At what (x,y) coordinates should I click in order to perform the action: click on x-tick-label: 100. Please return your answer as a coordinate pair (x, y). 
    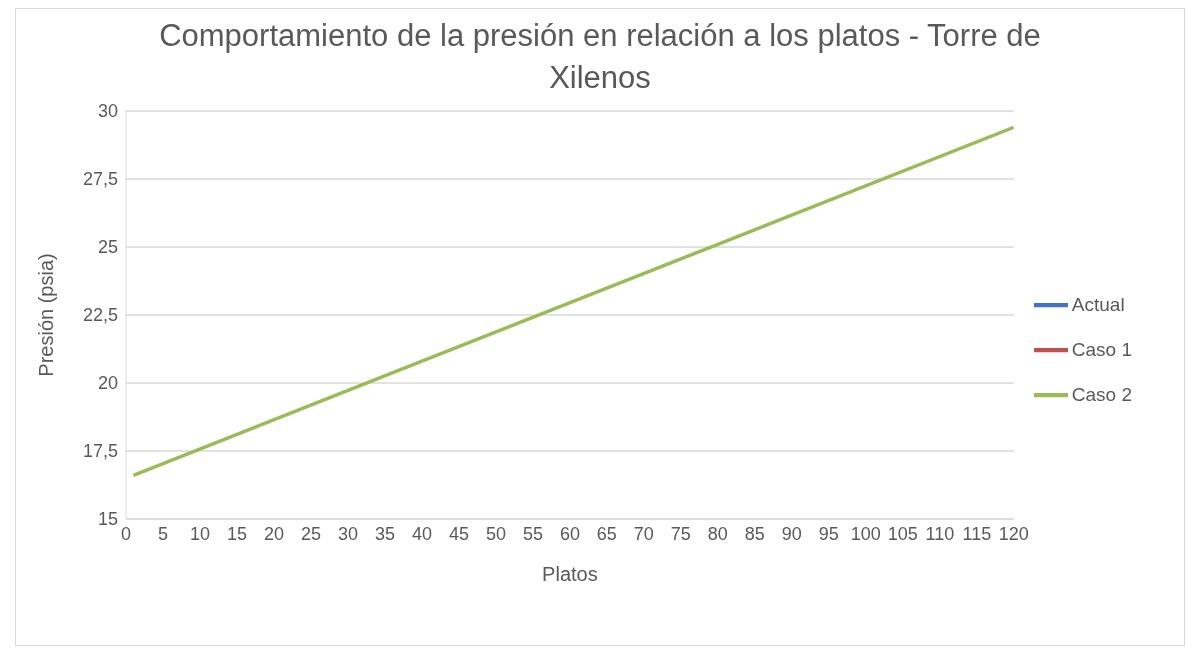
    Looking at the image, I should click on (865, 533).